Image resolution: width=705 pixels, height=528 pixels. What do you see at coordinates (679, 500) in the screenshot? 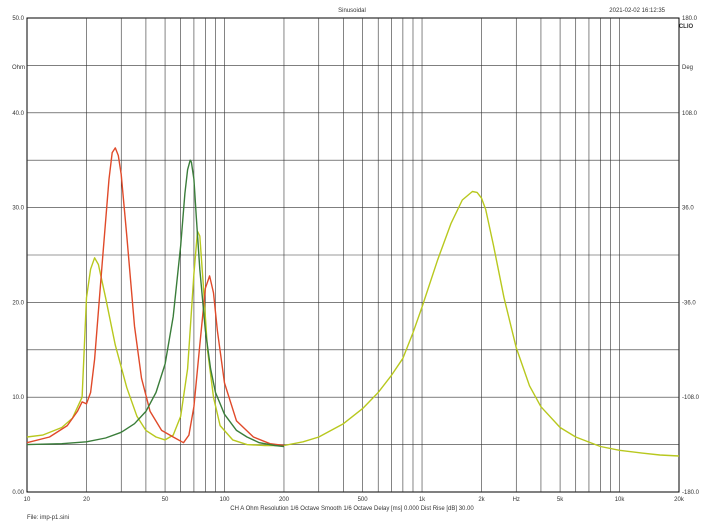
I see `x-tick-label: 20k` at bounding box center [679, 500].